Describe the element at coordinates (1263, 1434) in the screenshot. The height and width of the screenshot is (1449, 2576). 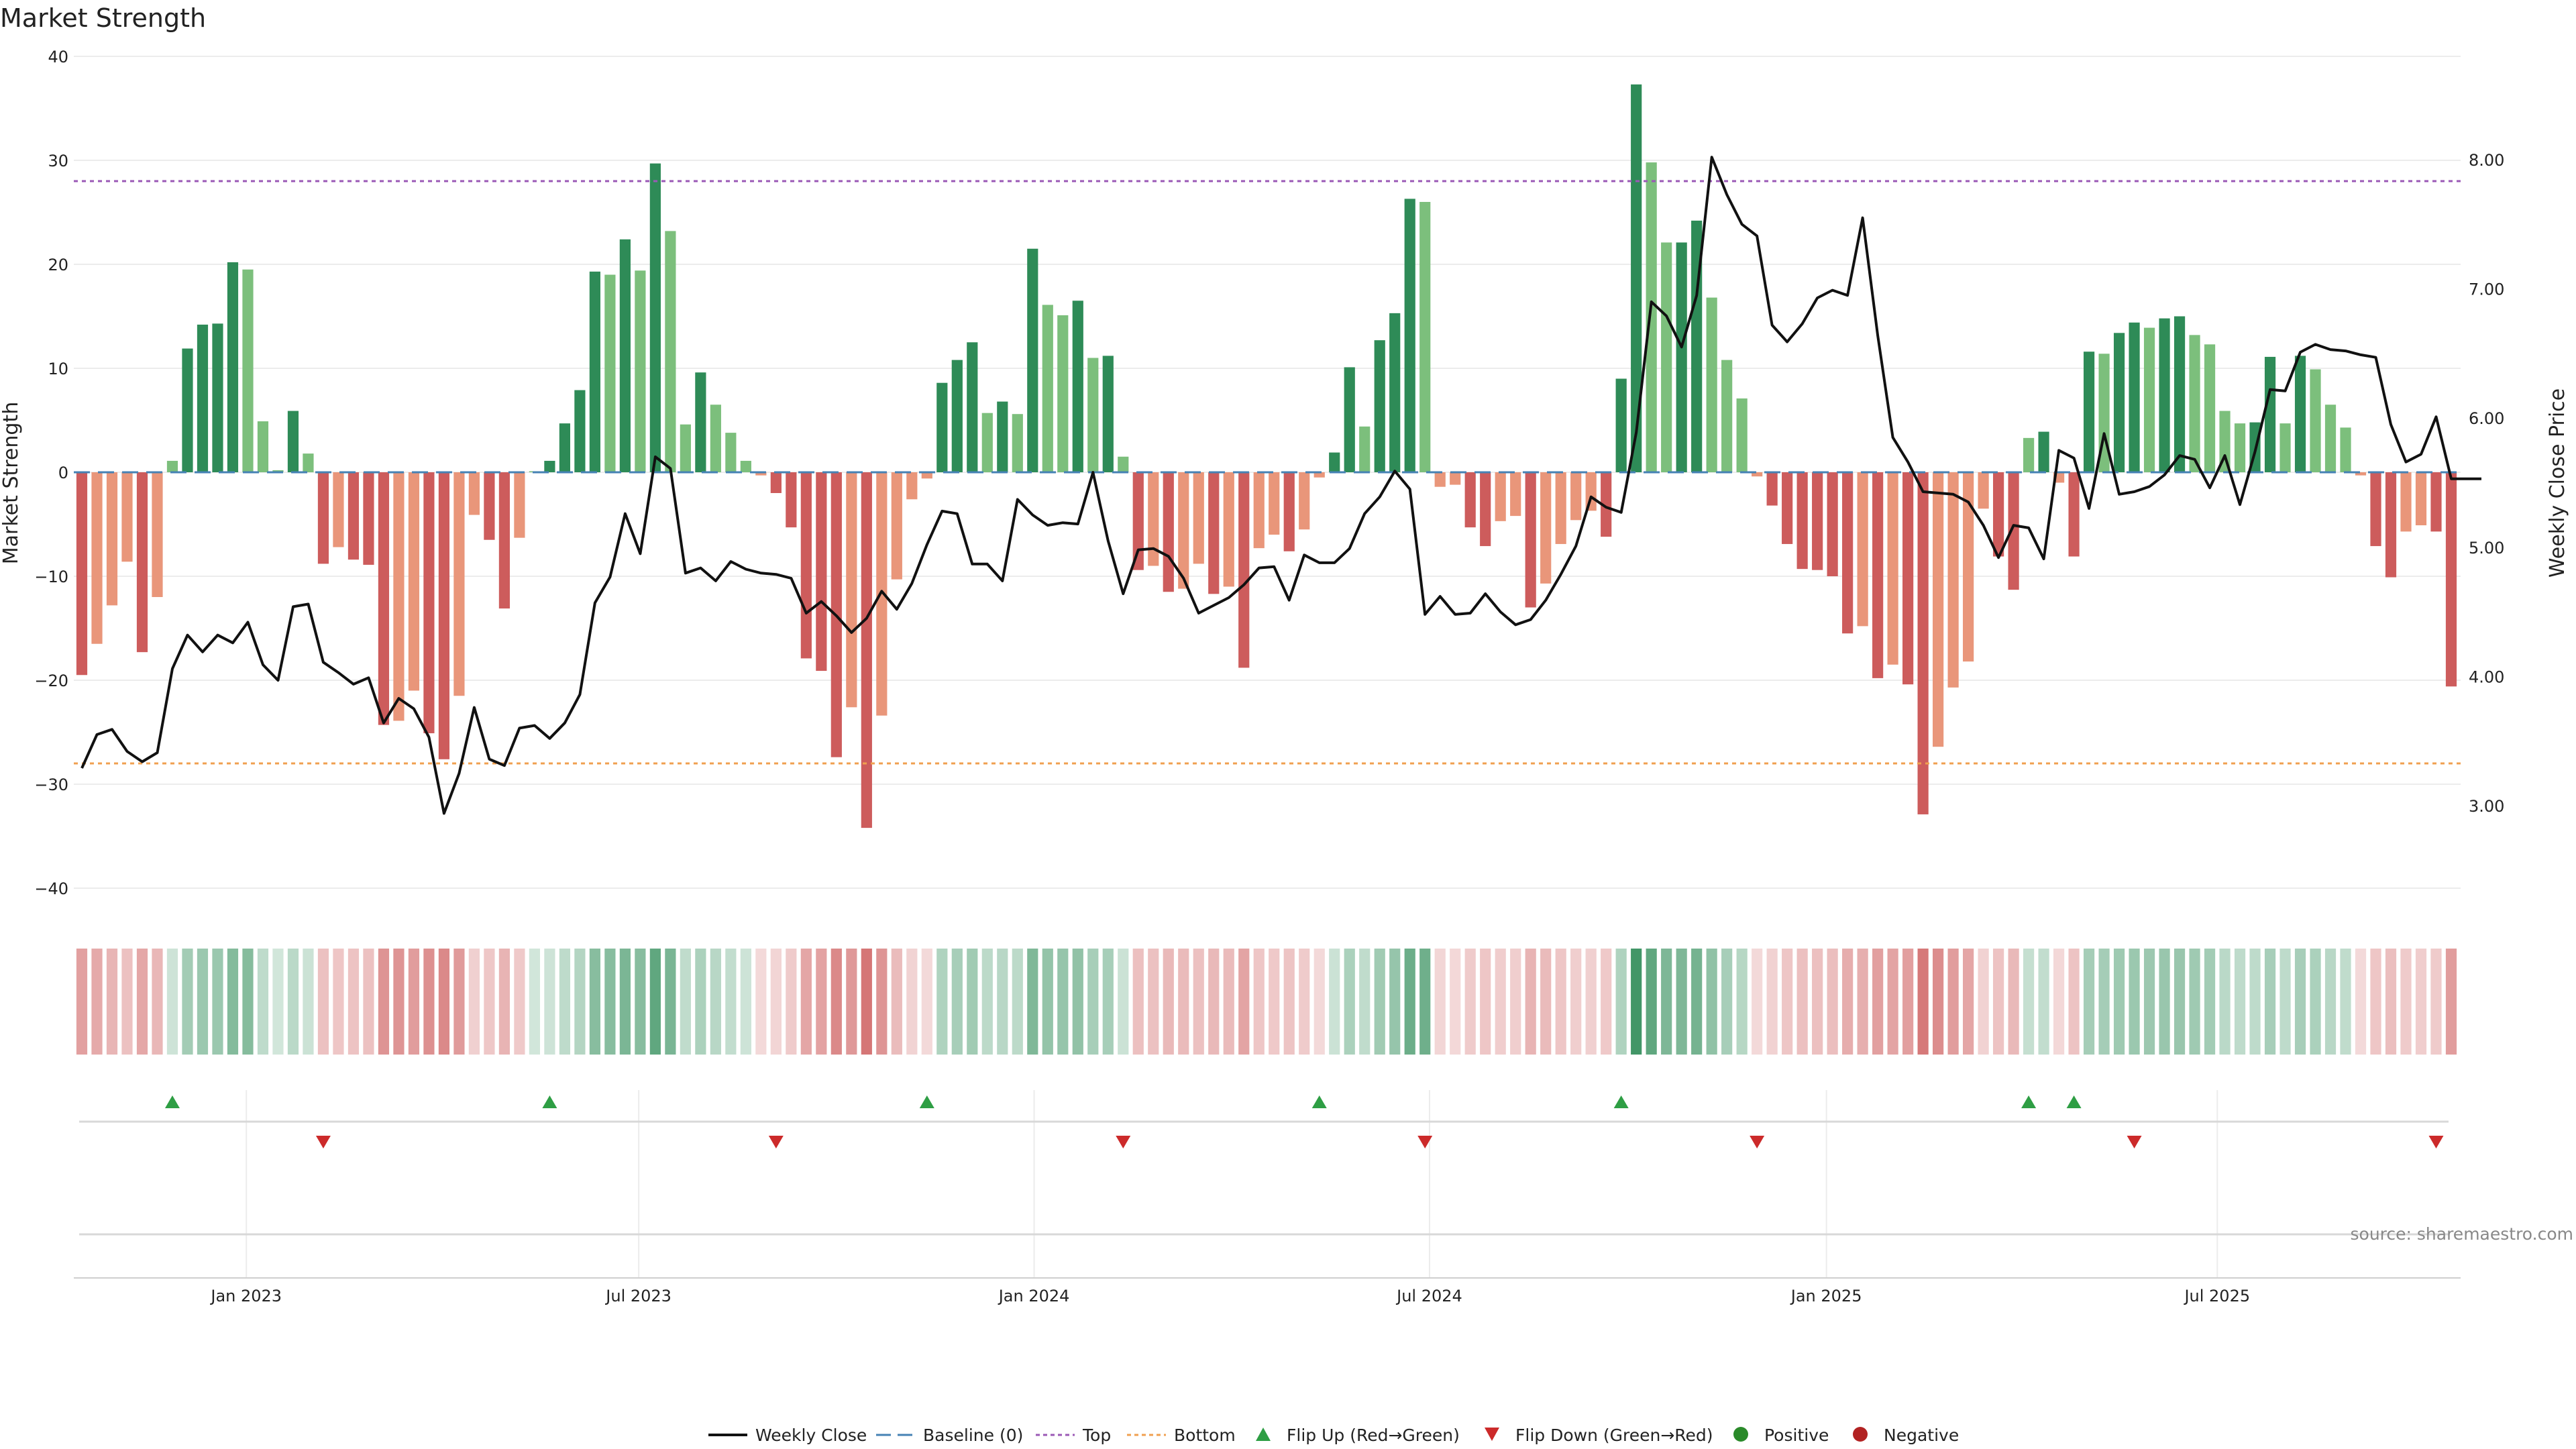
I see `legend-swatch-flip-up` at that location.